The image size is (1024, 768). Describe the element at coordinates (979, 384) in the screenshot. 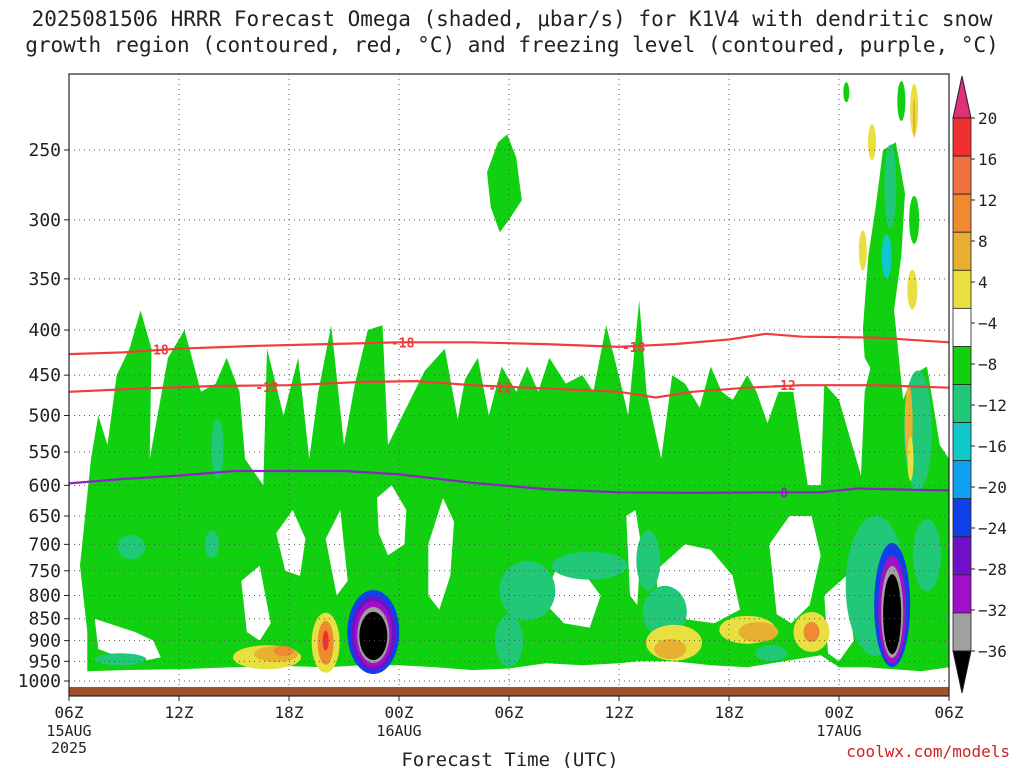

I see `colorbar: 20 16 12 8 4 −4 −8 −12 −16 −20 −24 −28 −32 −36` at that location.